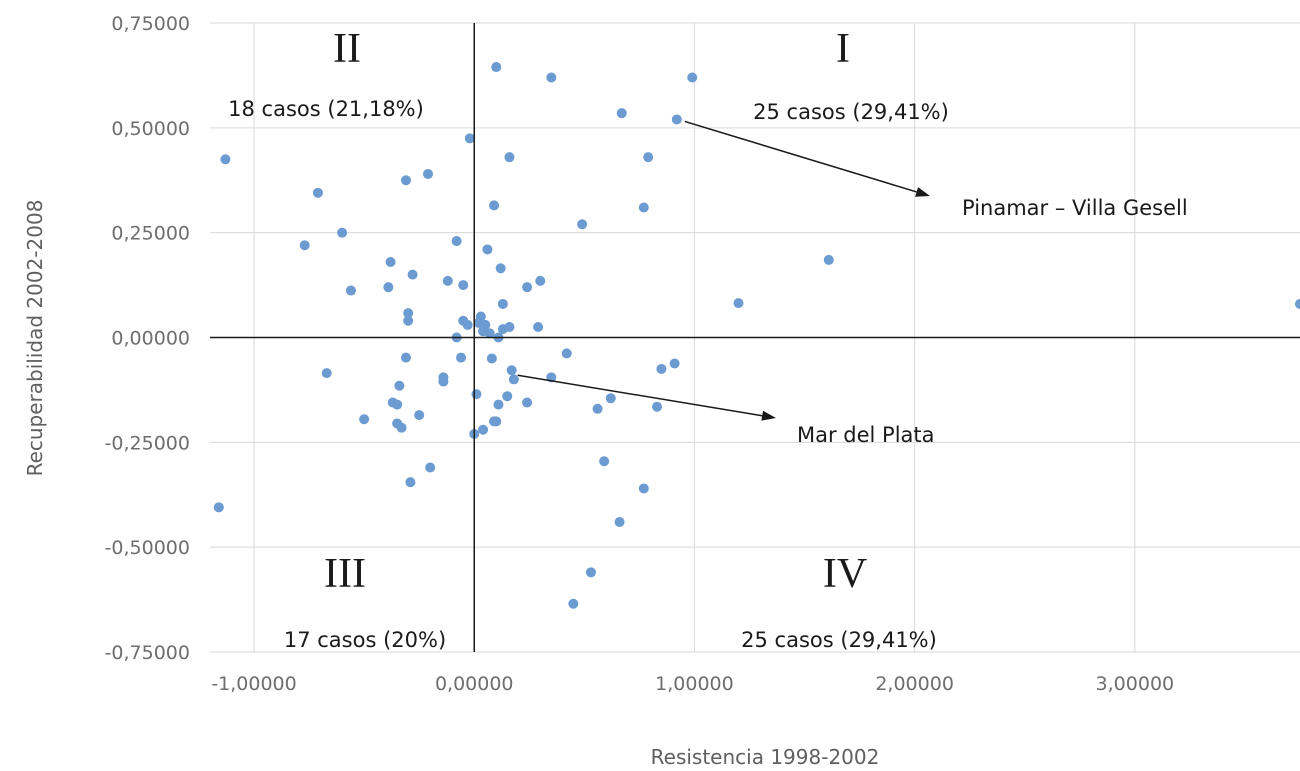  I want to click on quadrant-numeral-iii: III, so click(345, 574).